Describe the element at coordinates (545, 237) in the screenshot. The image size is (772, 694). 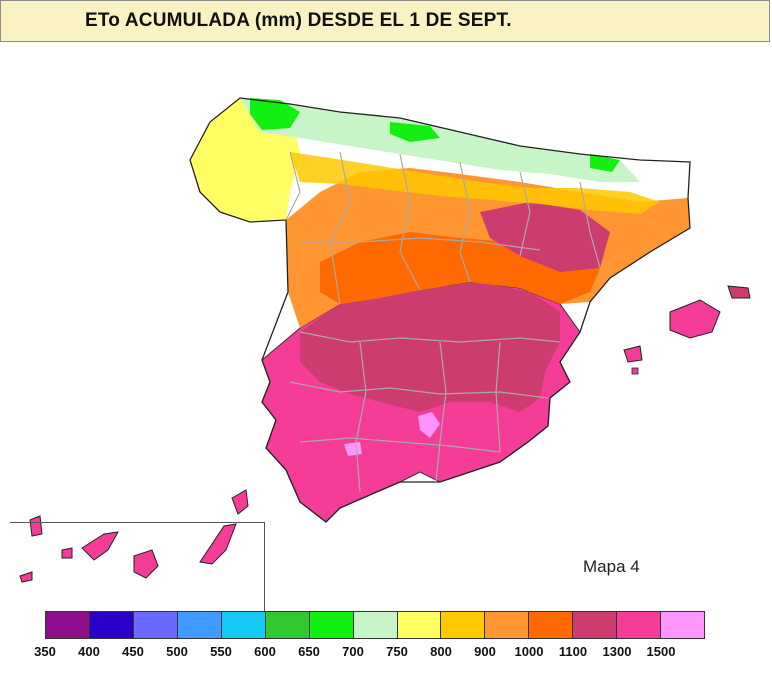
I see `mainland-ebro-valley` at that location.